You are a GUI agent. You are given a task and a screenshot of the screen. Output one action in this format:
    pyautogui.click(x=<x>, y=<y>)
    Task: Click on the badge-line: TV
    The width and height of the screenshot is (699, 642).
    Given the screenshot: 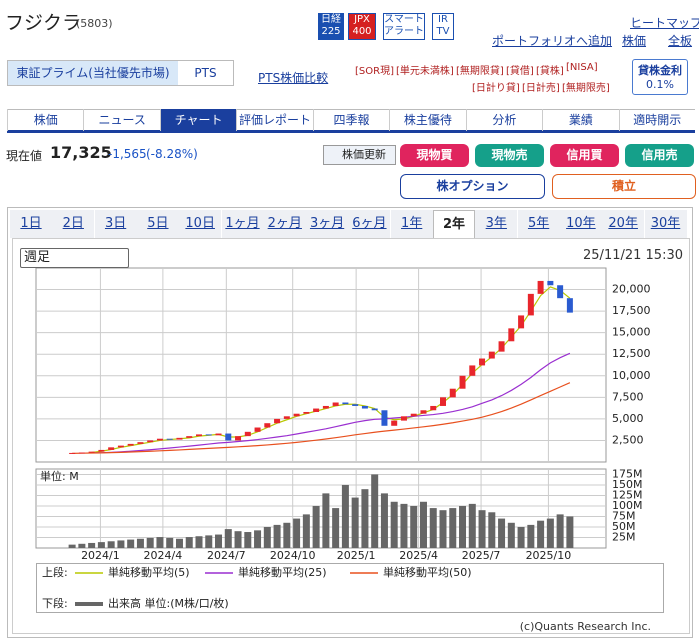 What is the action you would take?
    pyautogui.click(x=443, y=31)
    